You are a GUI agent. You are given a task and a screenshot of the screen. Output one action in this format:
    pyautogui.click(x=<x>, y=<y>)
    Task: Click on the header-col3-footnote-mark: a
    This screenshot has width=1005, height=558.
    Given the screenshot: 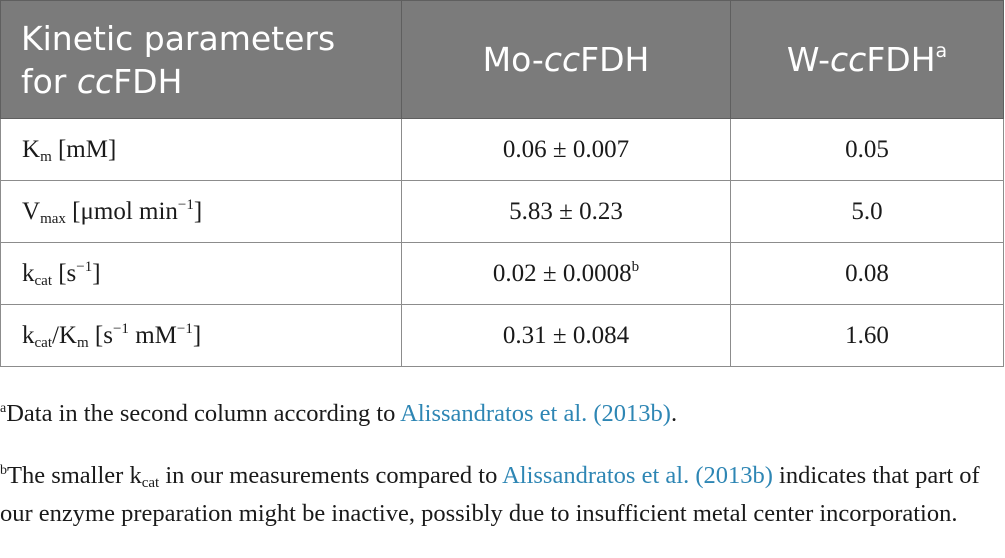 What is the action you would take?
    pyautogui.click(x=941, y=51)
    